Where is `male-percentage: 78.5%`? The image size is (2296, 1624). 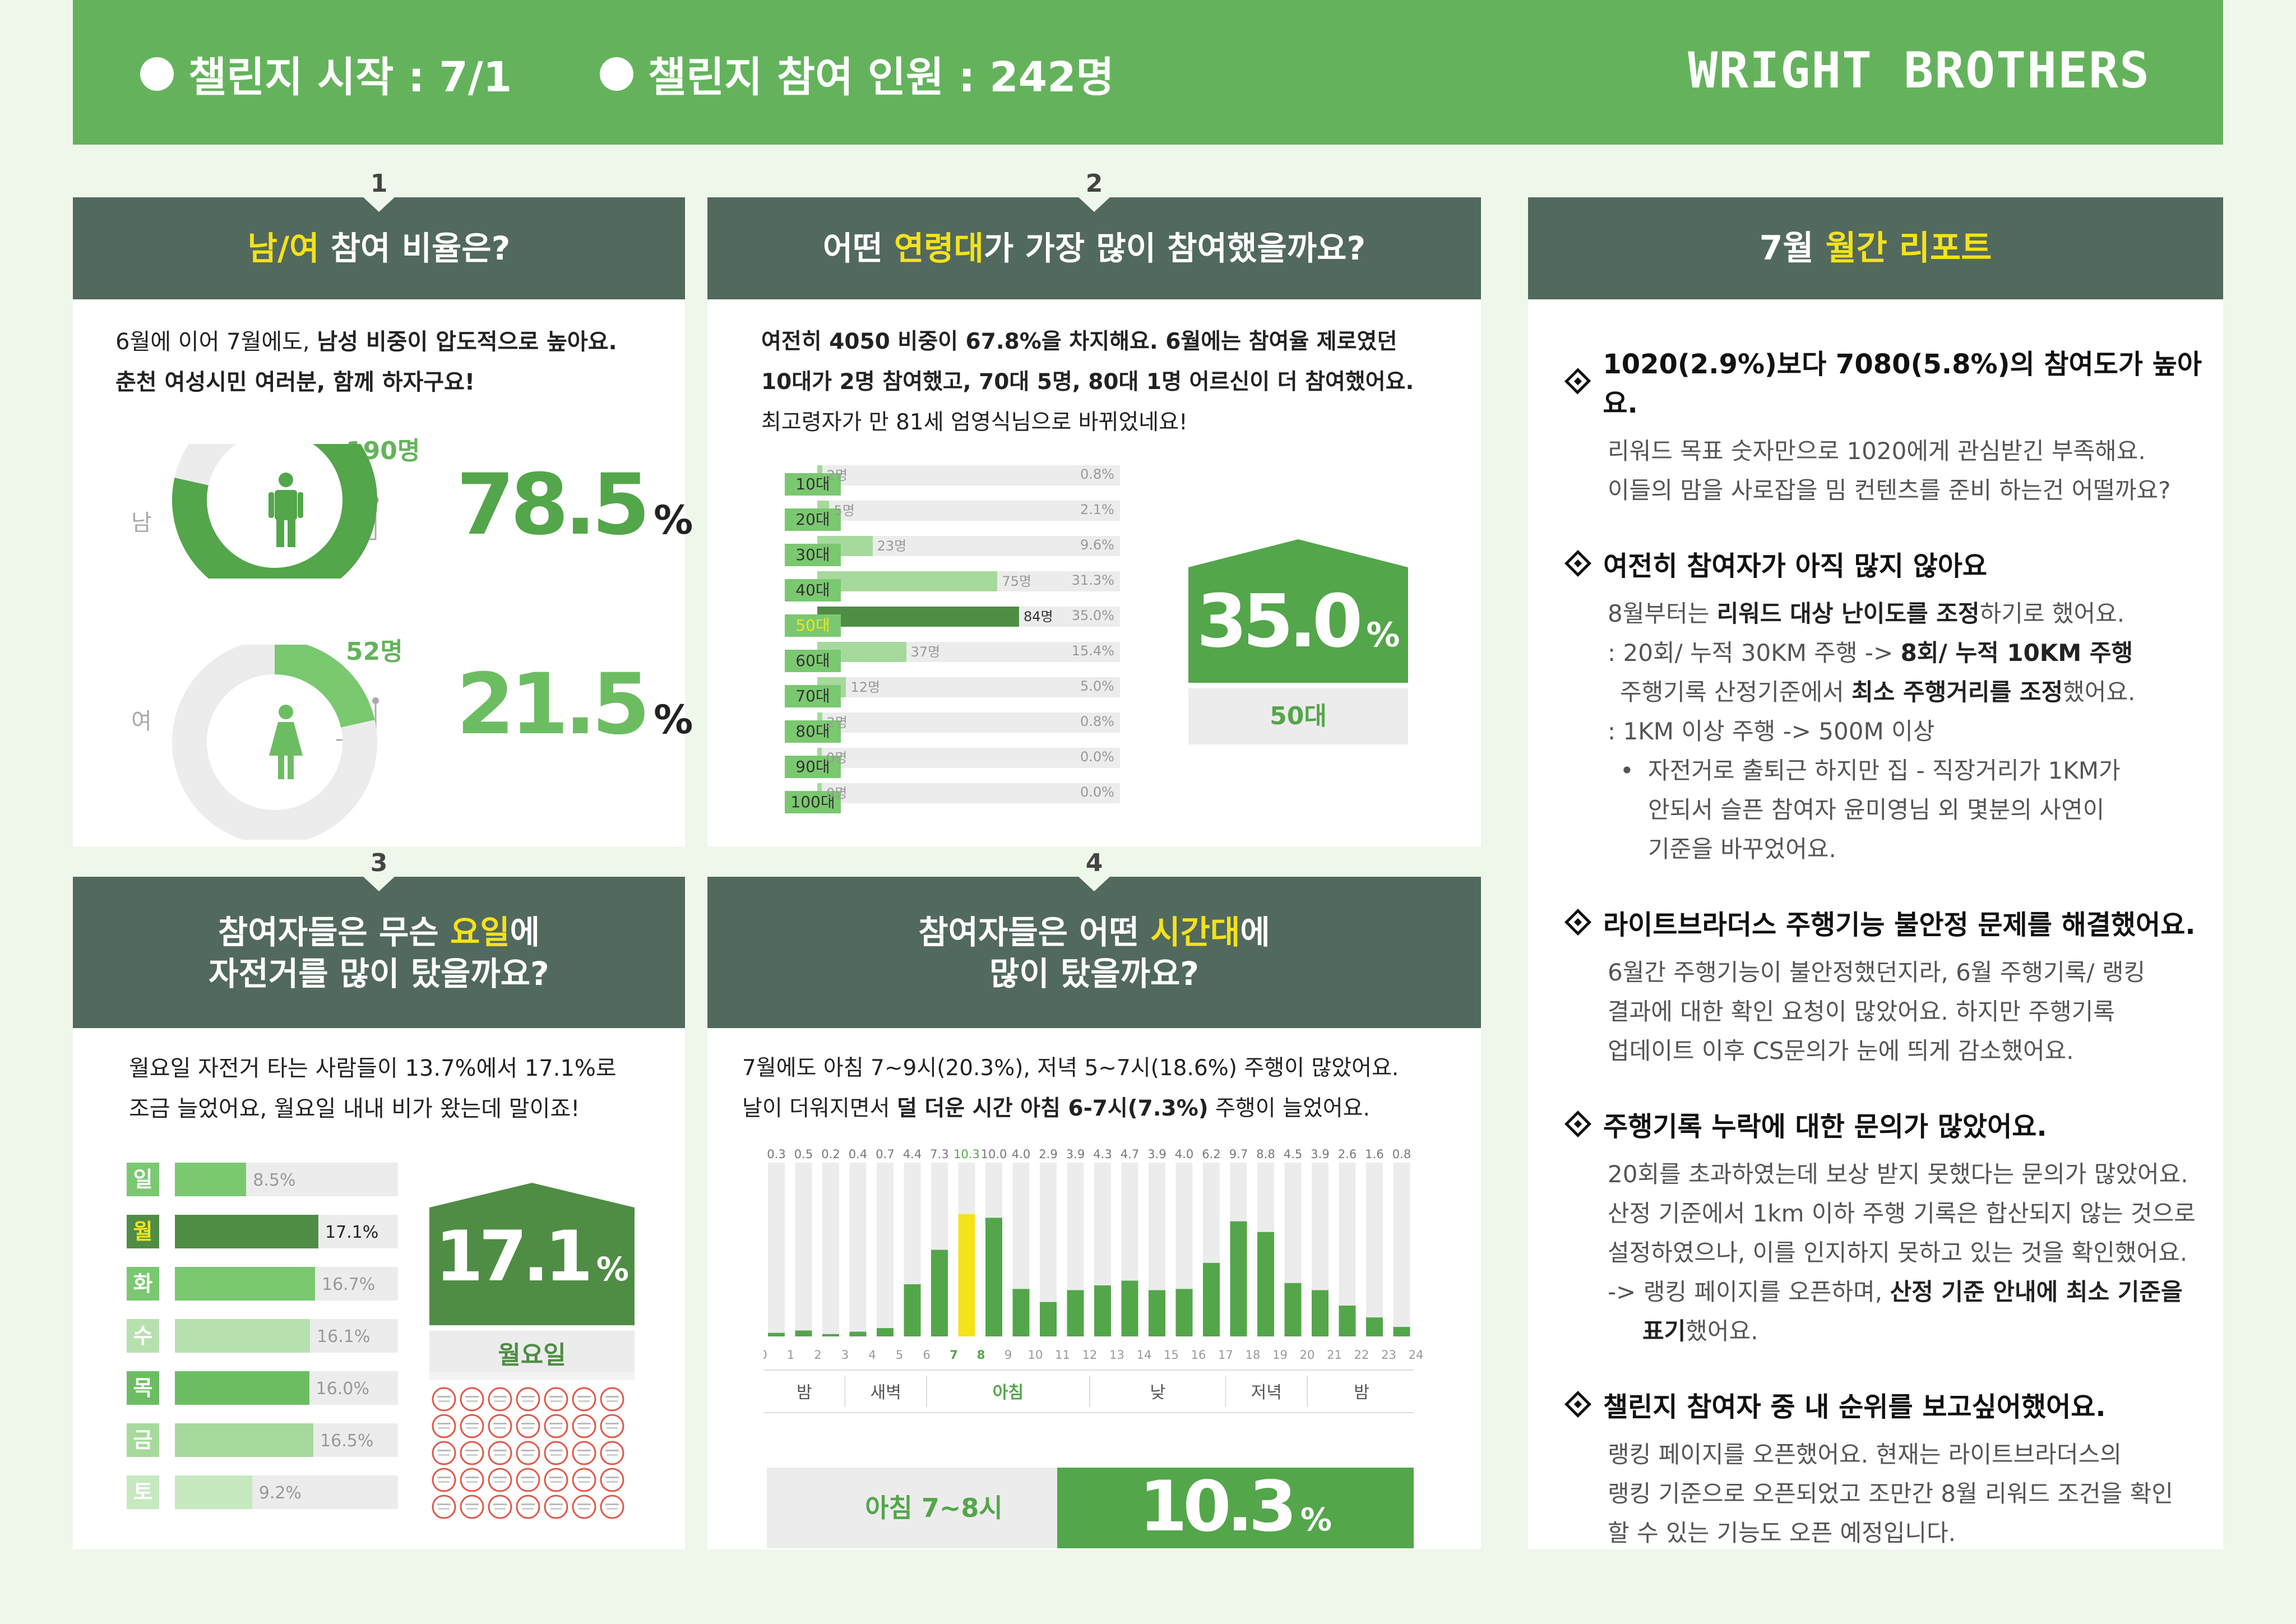 male-percentage: 78.5% is located at coordinates (574, 505).